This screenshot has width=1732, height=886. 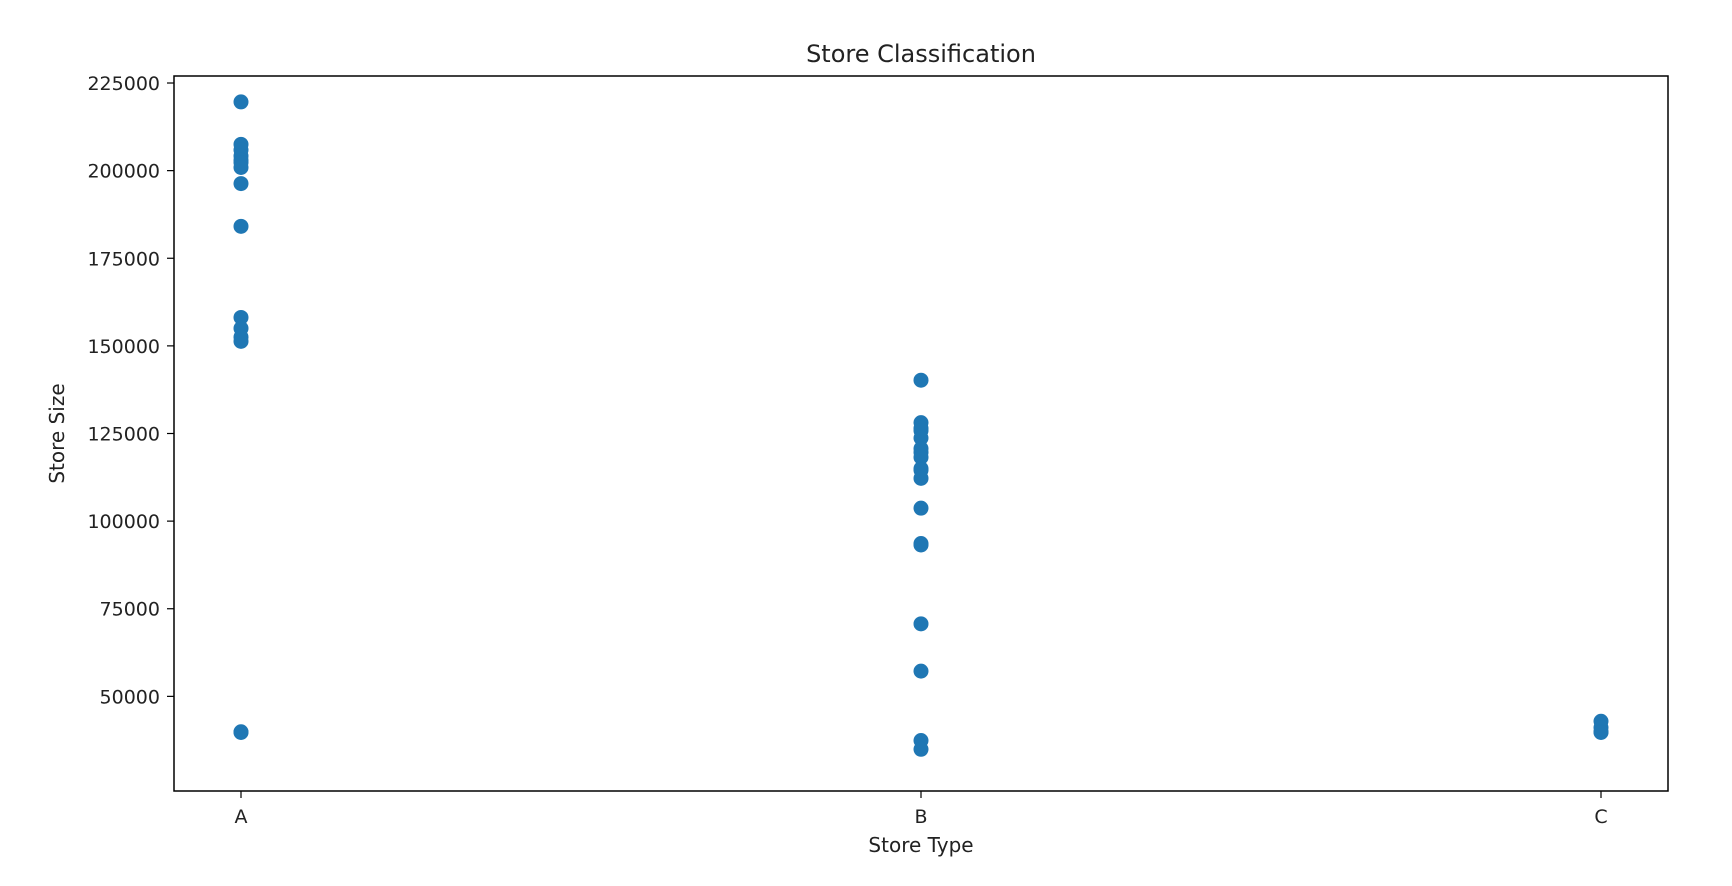 I want to click on y-tick-label: 75000, so click(x=130, y=610).